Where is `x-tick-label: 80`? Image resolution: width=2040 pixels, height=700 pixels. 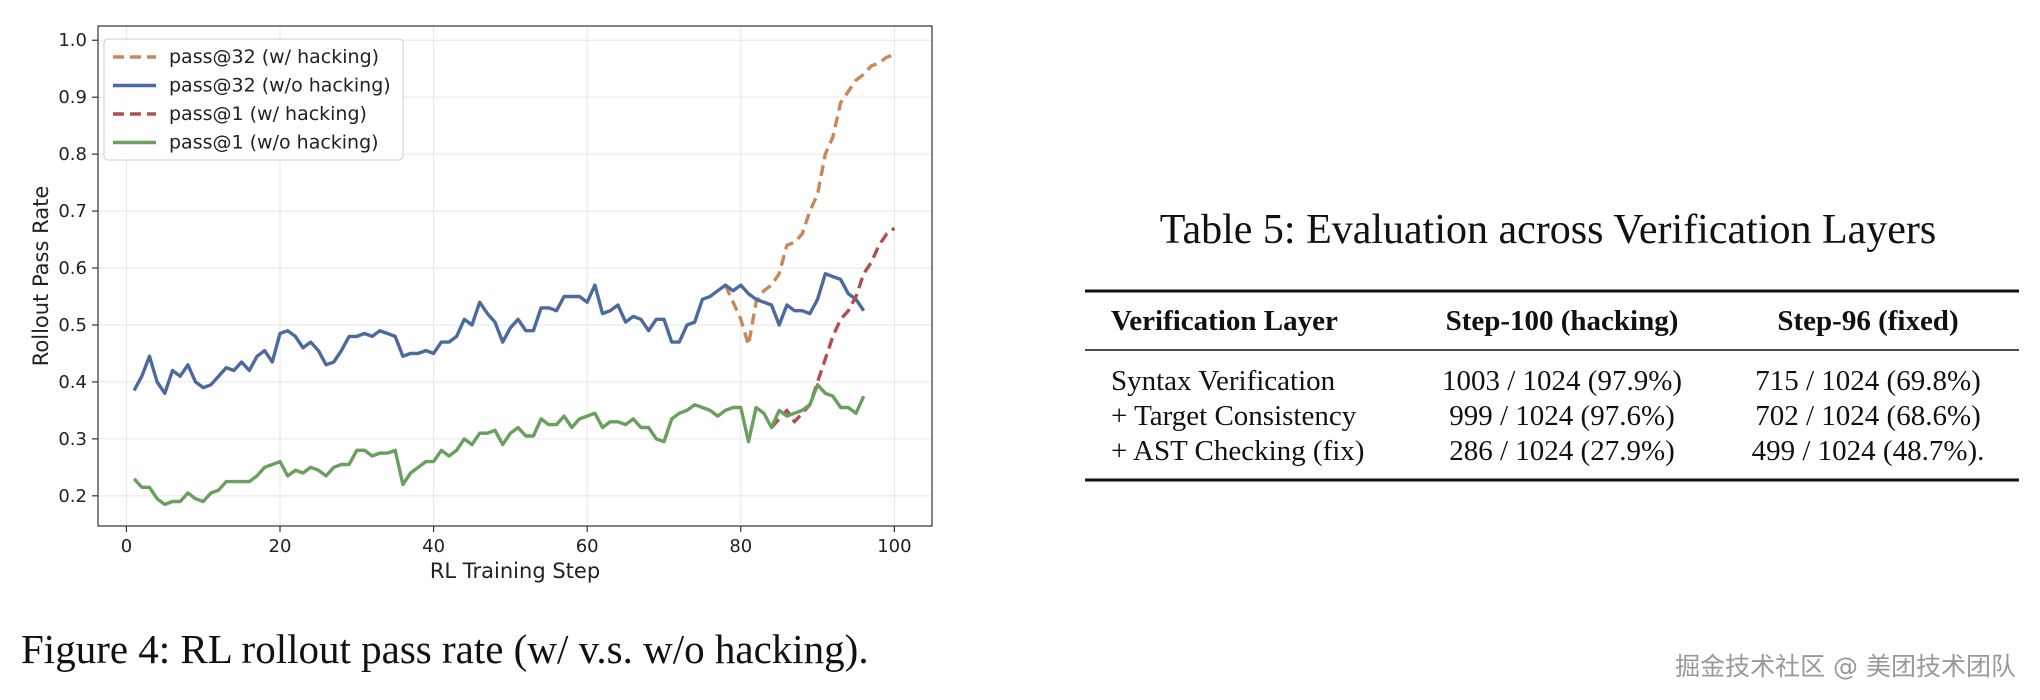
x-tick-label: 80 is located at coordinates (740, 546).